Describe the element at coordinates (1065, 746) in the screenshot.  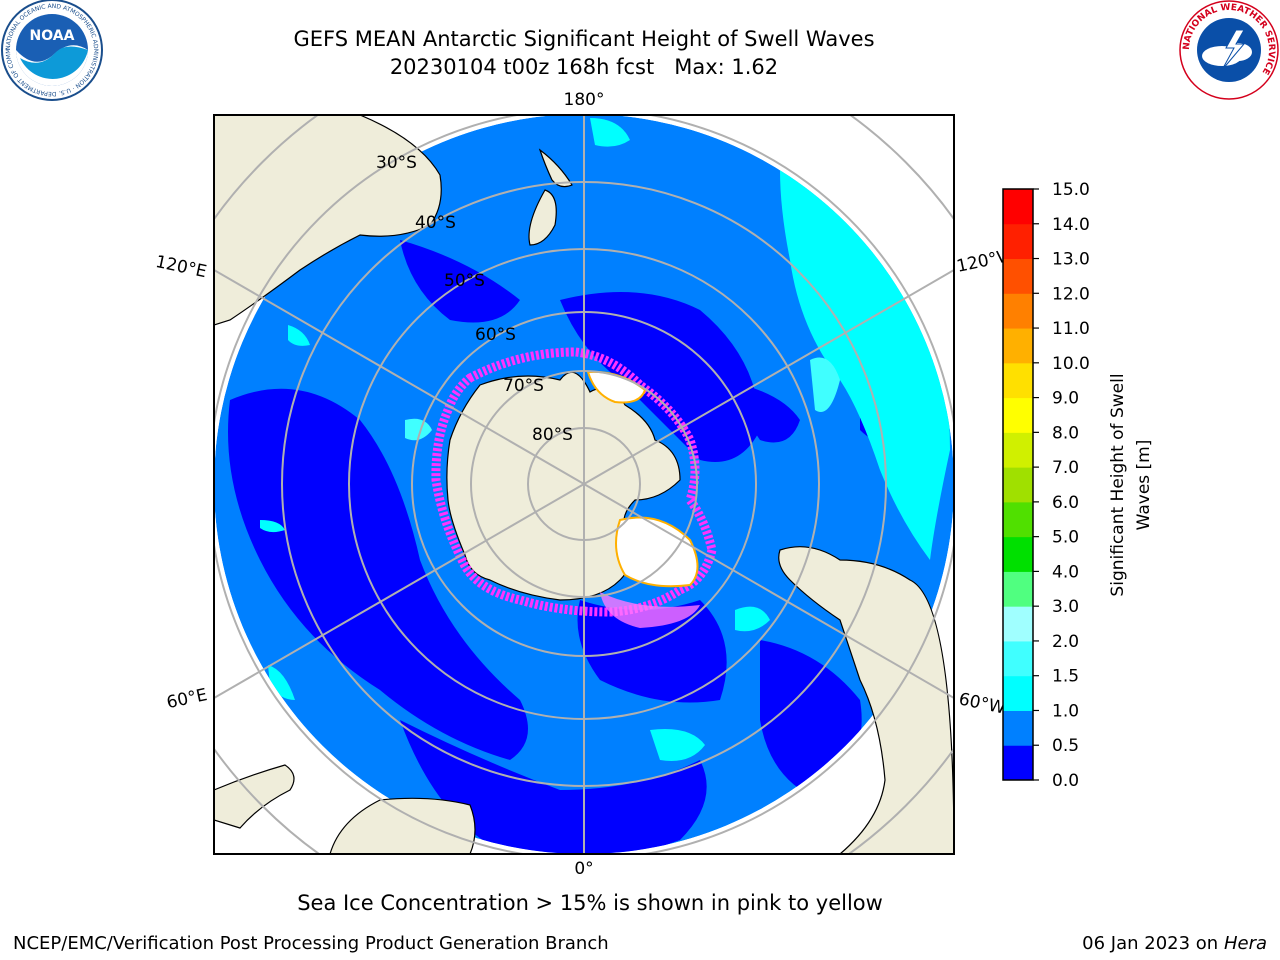
I see `colorbar-tick-label: 0.5` at that location.